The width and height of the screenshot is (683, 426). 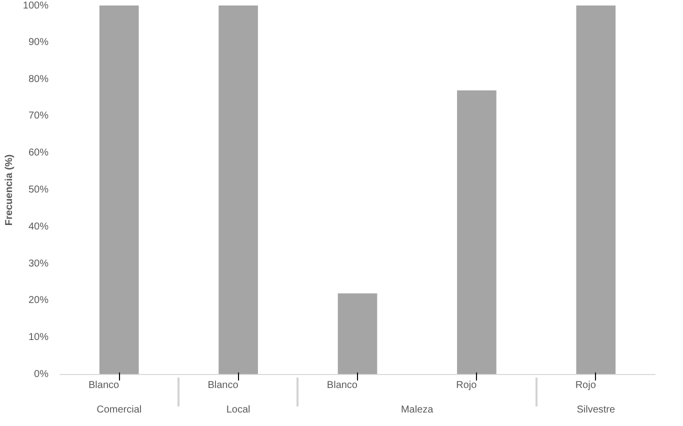 What do you see at coordinates (119, 410) in the screenshot?
I see `category-label: Comercial` at bounding box center [119, 410].